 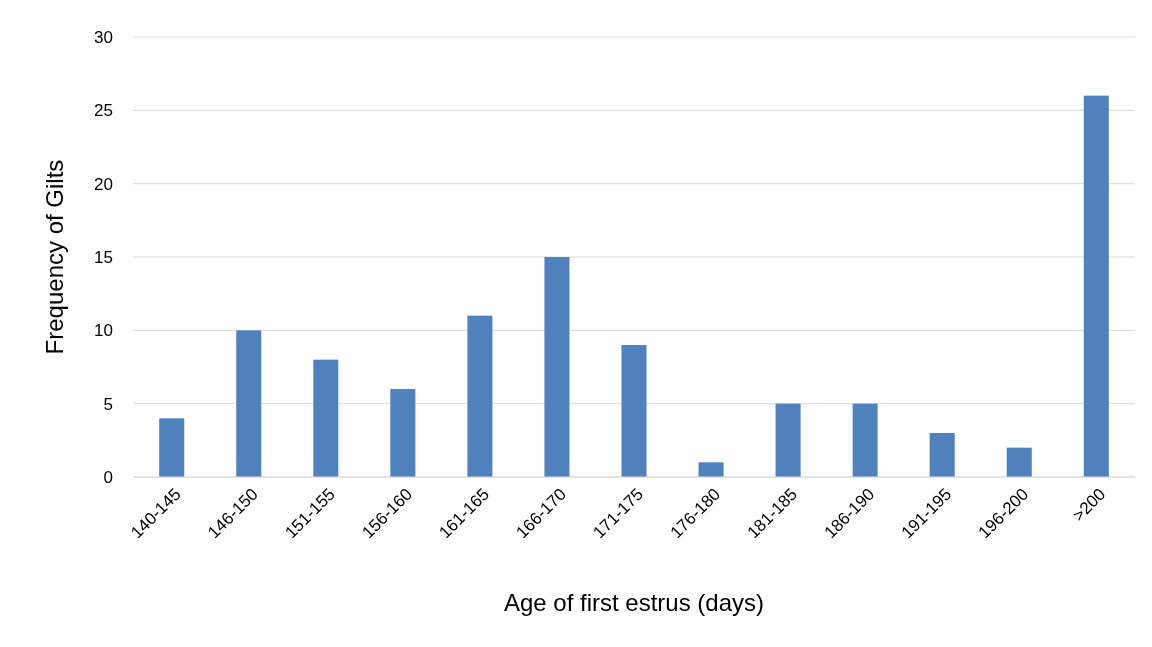 What do you see at coordinates (103, 331) in the screenshot?
I see `y-tick-label: 10` at bounding box center [103, 331].